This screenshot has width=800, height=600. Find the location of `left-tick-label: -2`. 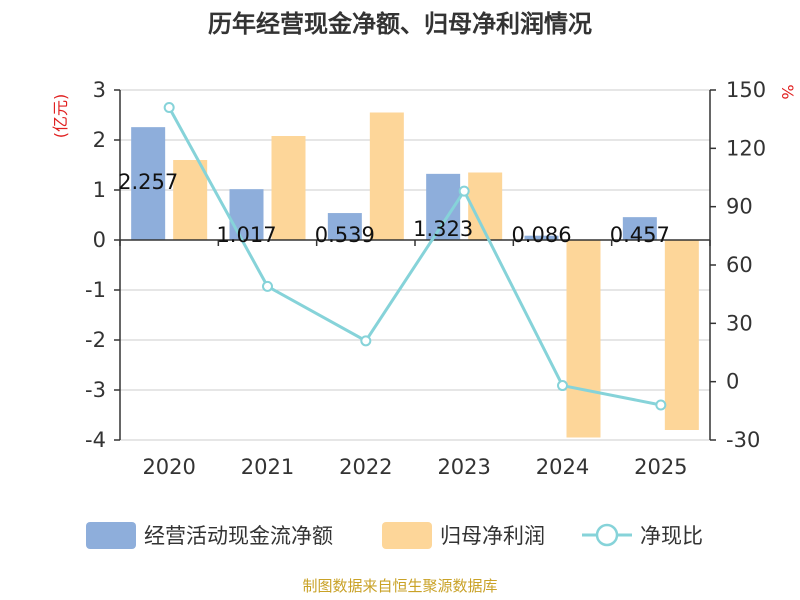

left-tick-label: -2 is located at coordinates (95, 340).